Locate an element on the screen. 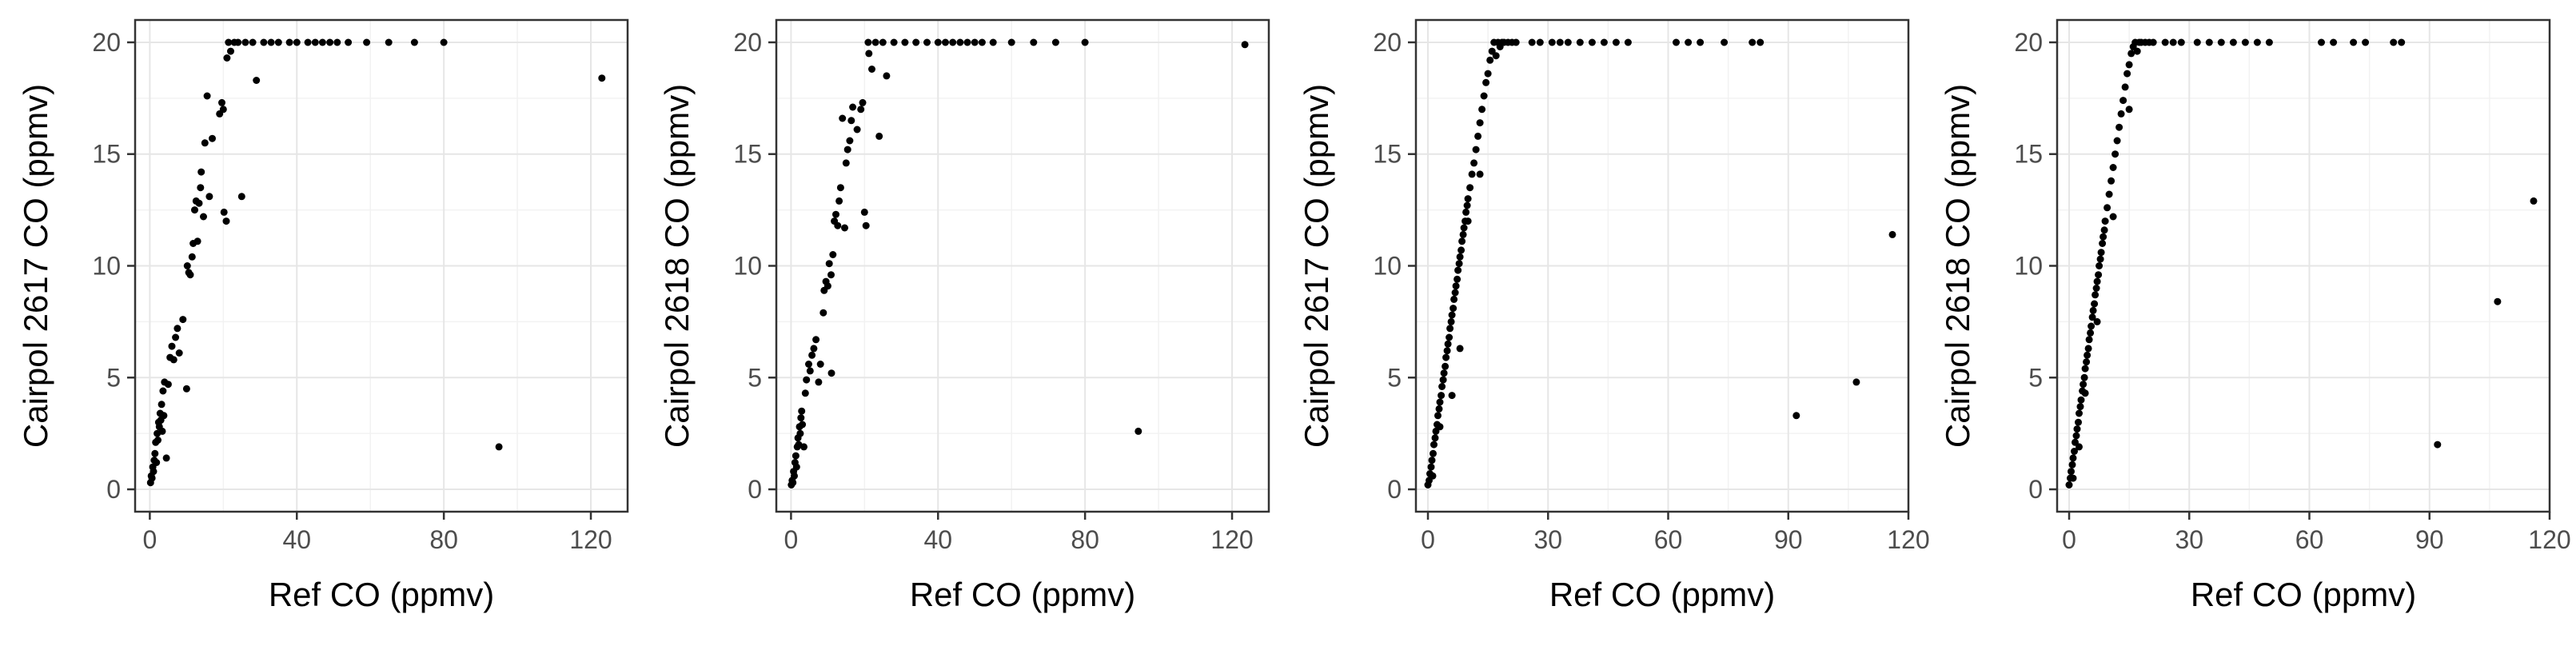 Image resolution: width=2576 pixels, height=646 pixels. x-tick-label: 0 is located at coordinates (1428, 539).